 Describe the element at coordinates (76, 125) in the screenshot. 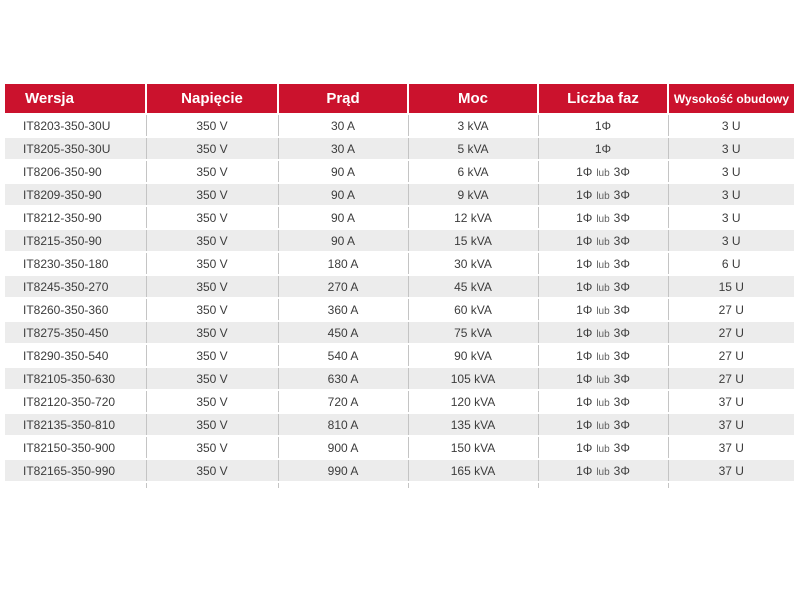

I see `cell-wersja: IT8203-350-30U` at that location.